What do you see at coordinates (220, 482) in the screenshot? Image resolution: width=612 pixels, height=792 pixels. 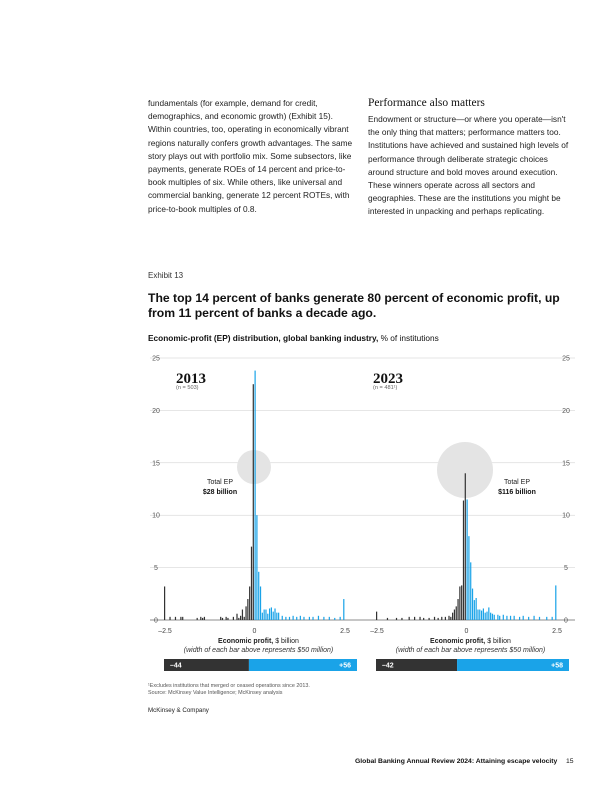 I see `total-ep-label-2013: Total EP` at bounding box center [220, 482].